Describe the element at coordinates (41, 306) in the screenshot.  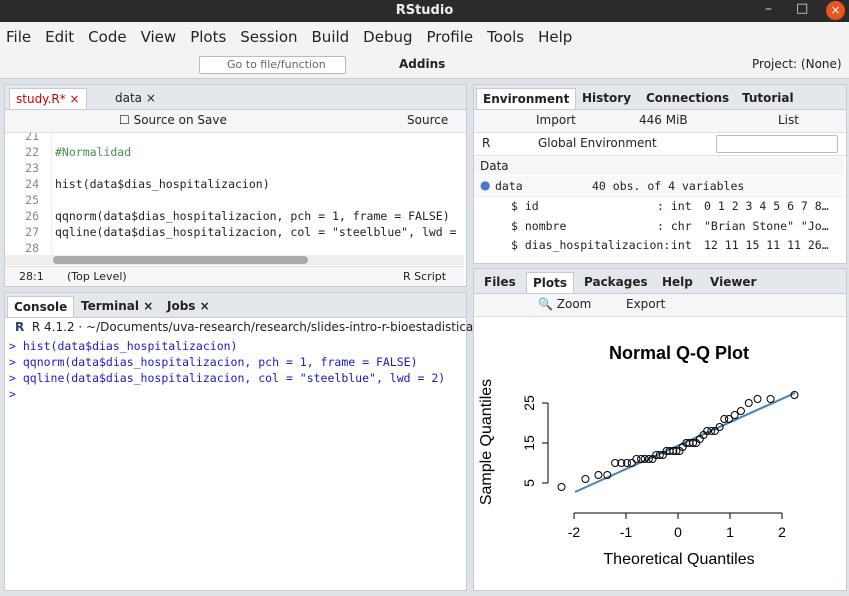
I see `tab: Console` at that location.